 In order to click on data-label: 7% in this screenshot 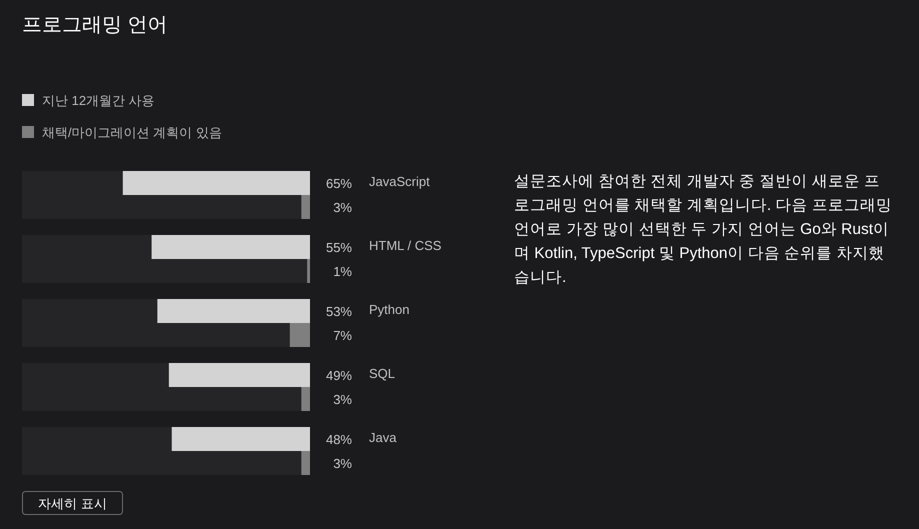, I will do `click(342, 335)`.